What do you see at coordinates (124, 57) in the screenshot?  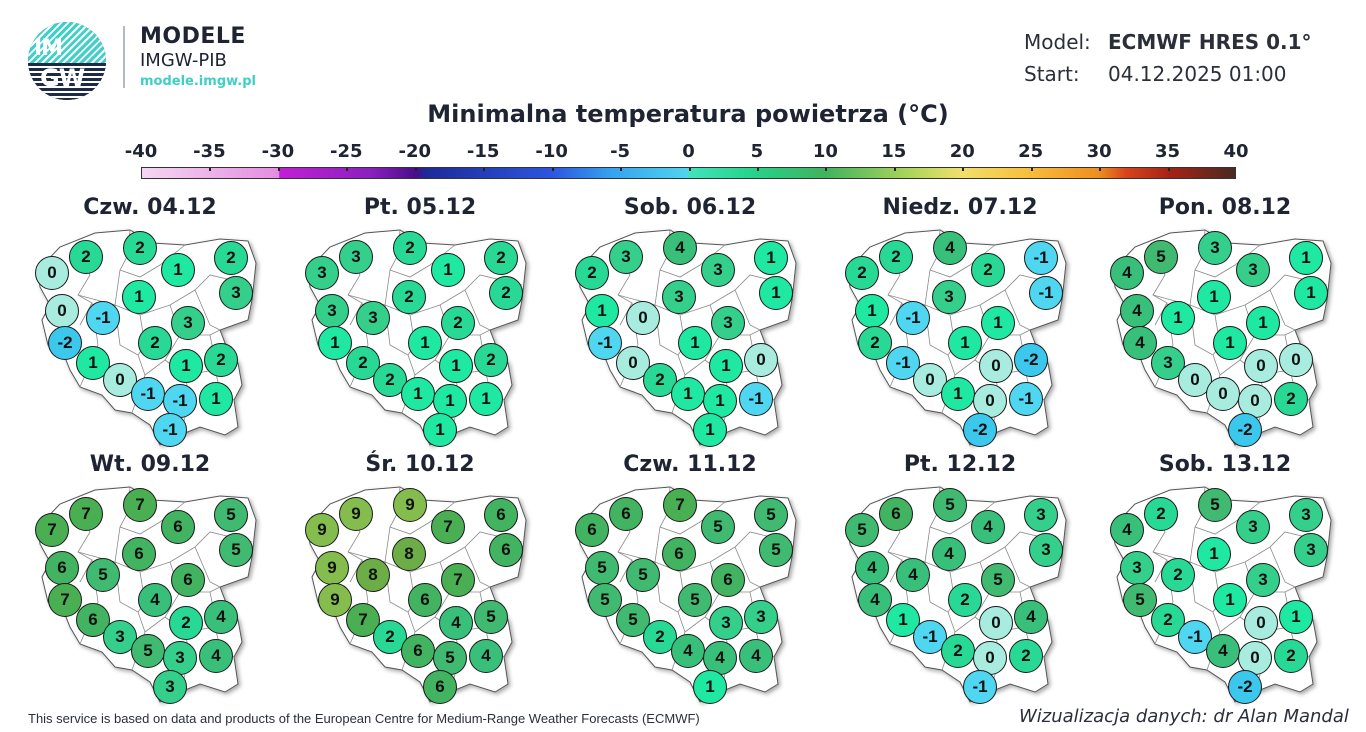 I see `logo-divider` at bounding box center [124, 57].